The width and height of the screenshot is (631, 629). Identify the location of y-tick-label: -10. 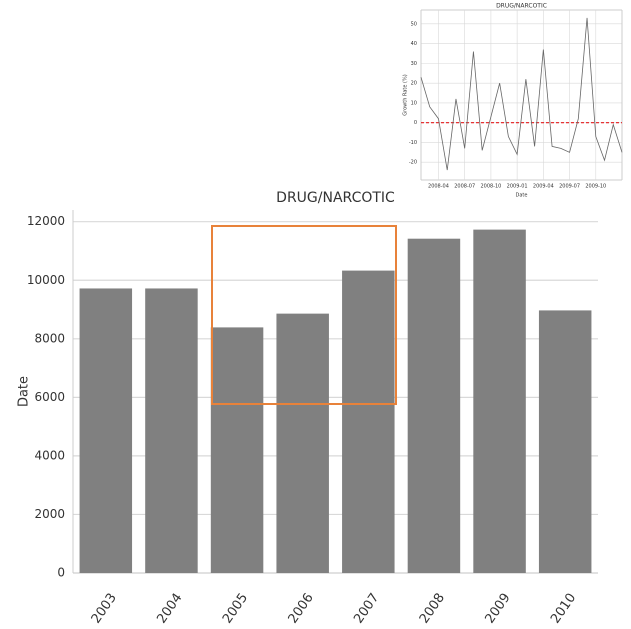
(413, 143).